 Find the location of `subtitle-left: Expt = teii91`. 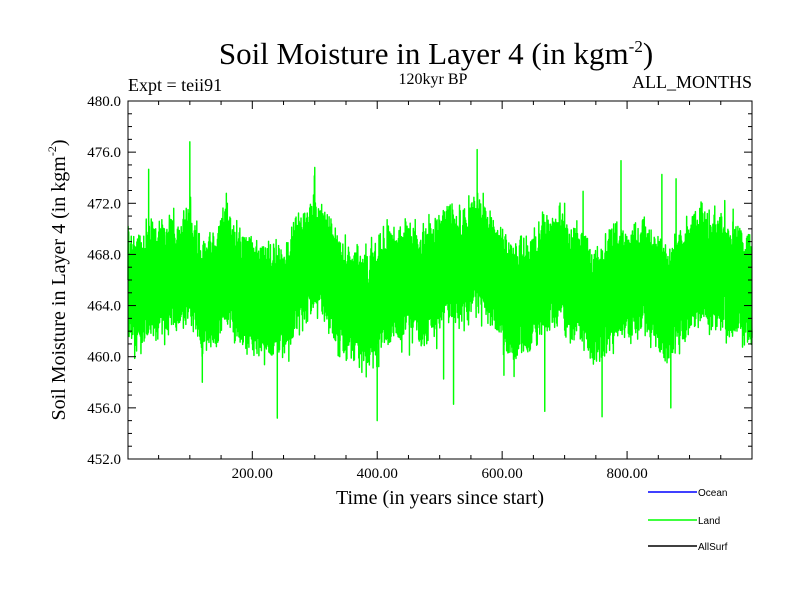

subtitle-left: Expt = teii91 is located at coordinates (175, 85).